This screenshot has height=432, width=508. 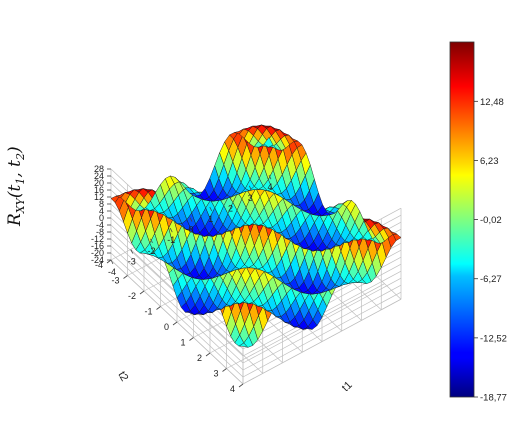 What do you see at coordinates (99, 169) in the screenshot?
I see `z-tick-label: 28` at bounding box center [99, 169].